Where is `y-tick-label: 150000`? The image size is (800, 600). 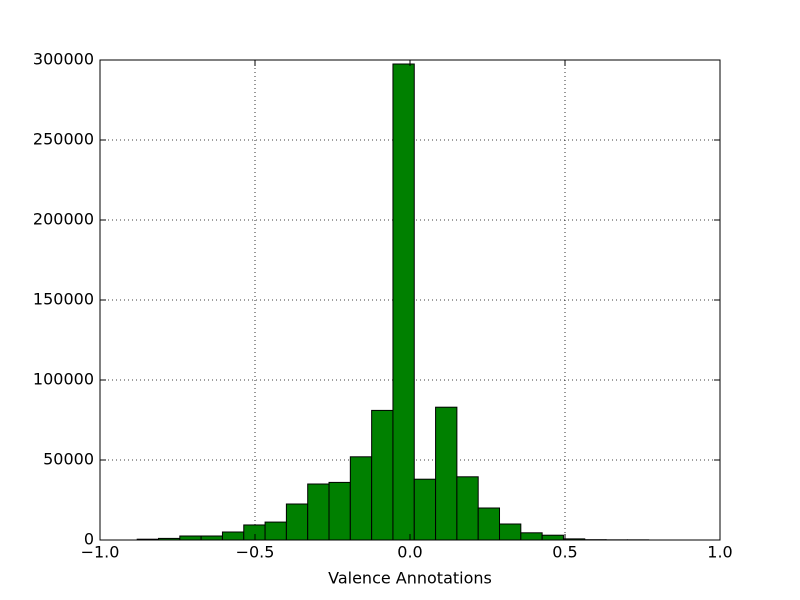 y-tick-label: 150000 is located at coordinates (63, 299).